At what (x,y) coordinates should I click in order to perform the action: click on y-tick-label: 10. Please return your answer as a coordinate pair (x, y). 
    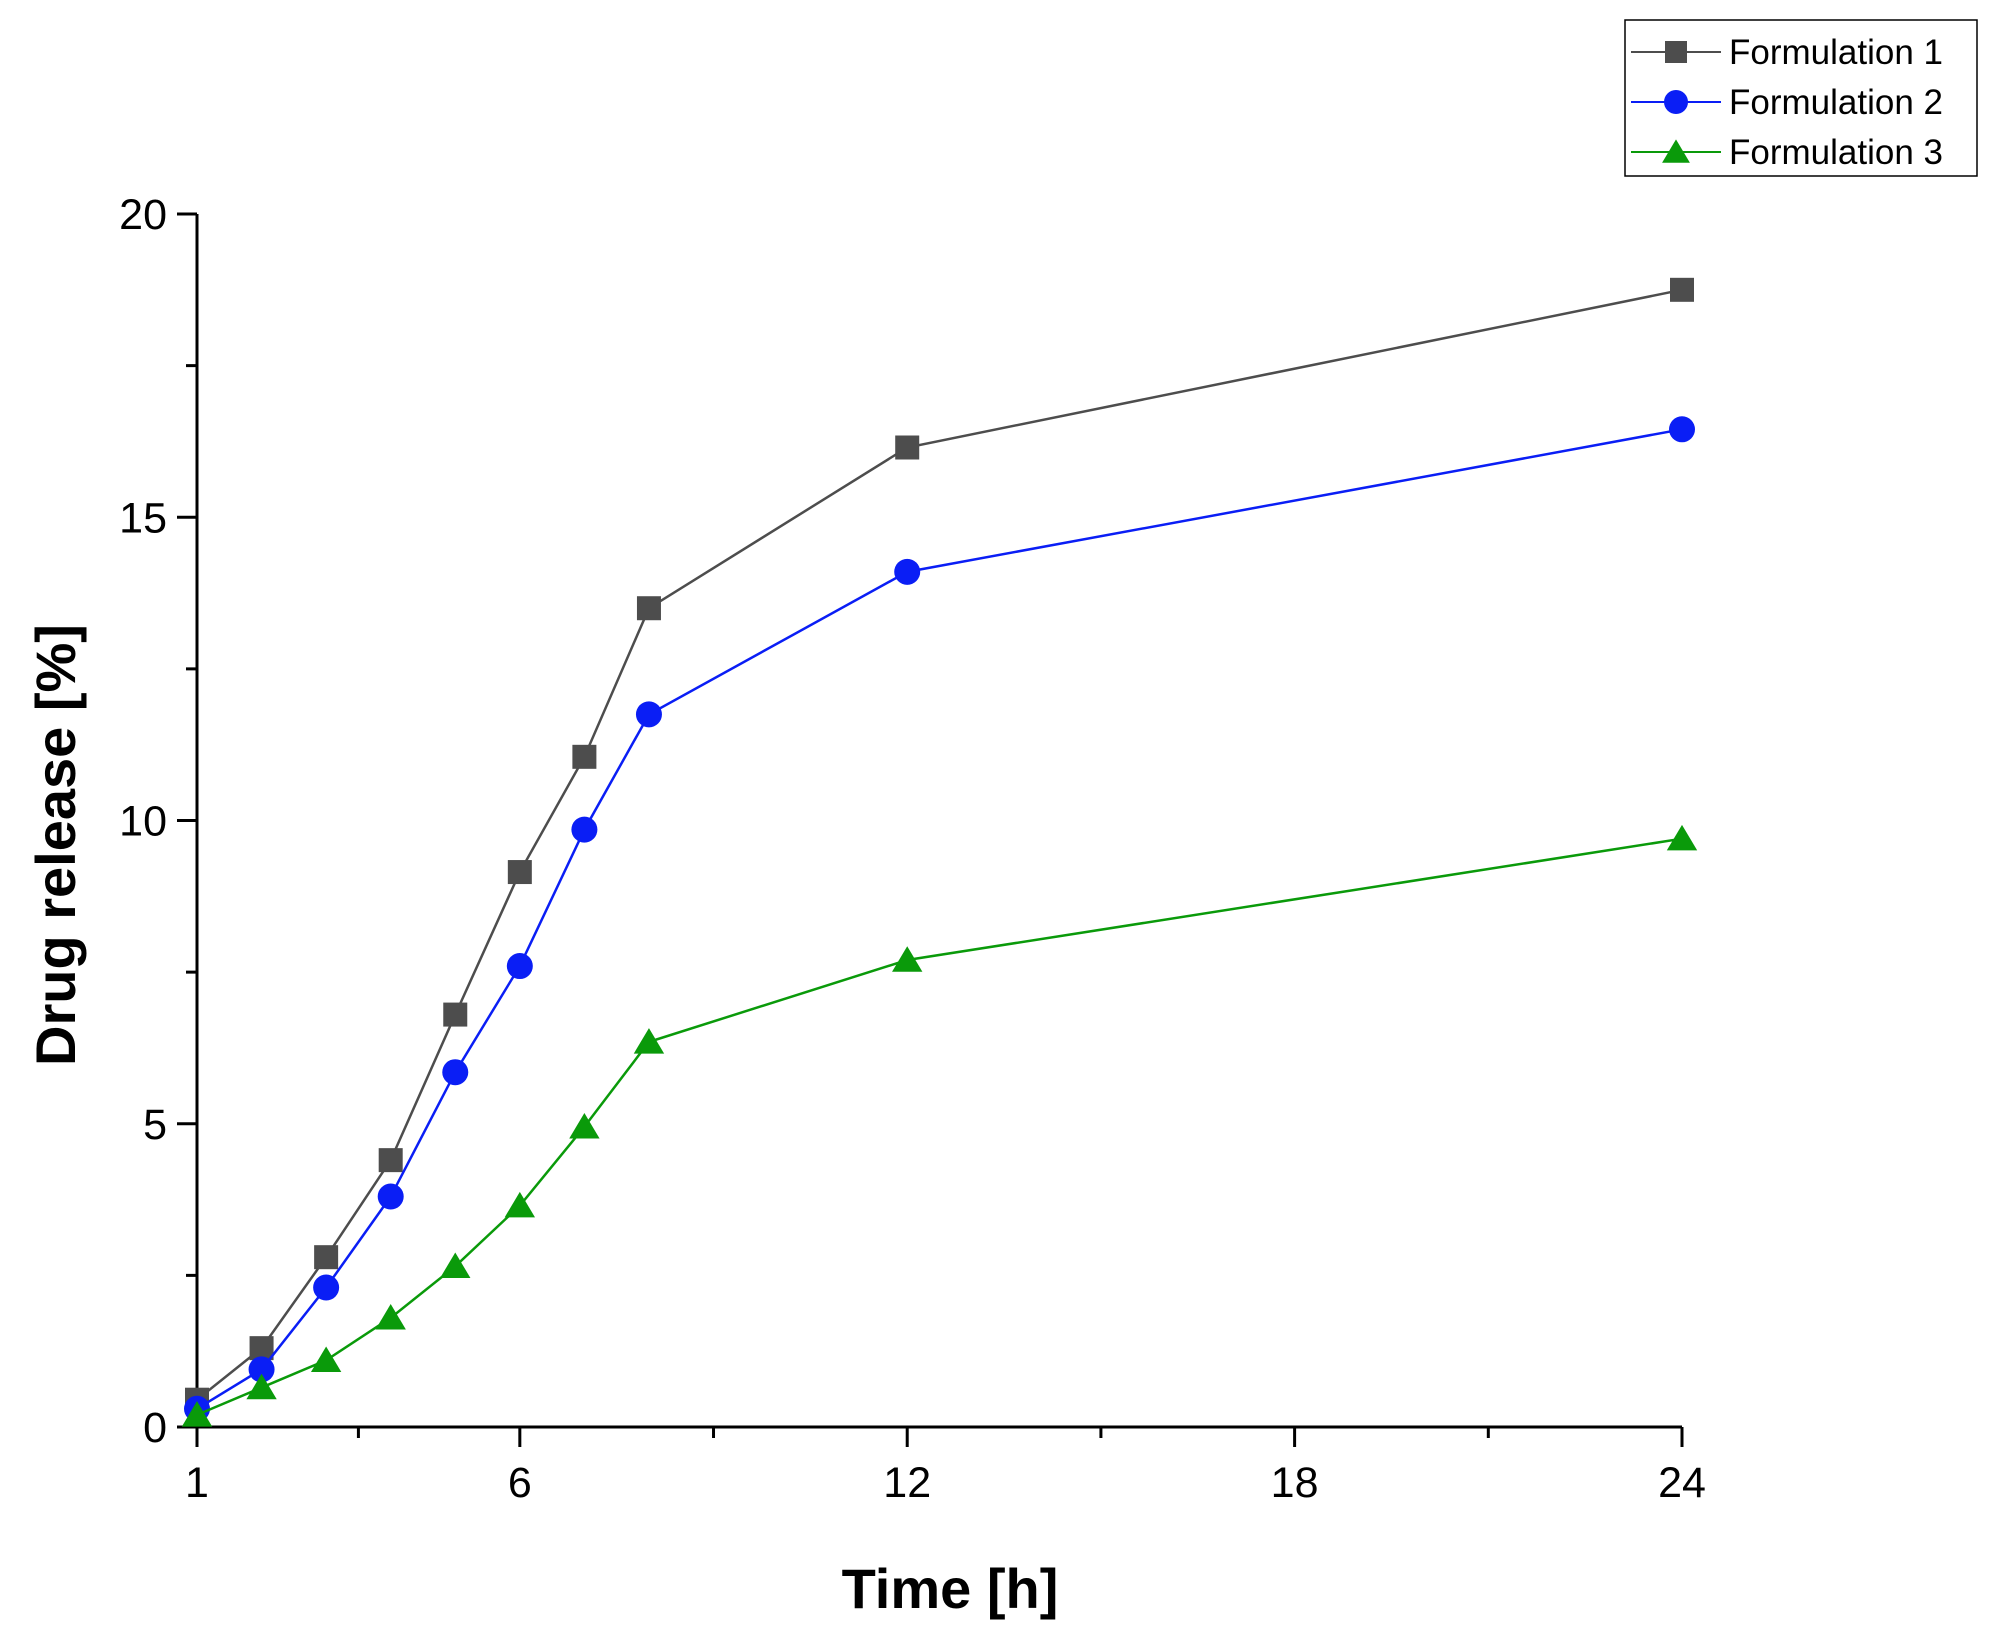
    Looking at the image, I should click on (143, 822).